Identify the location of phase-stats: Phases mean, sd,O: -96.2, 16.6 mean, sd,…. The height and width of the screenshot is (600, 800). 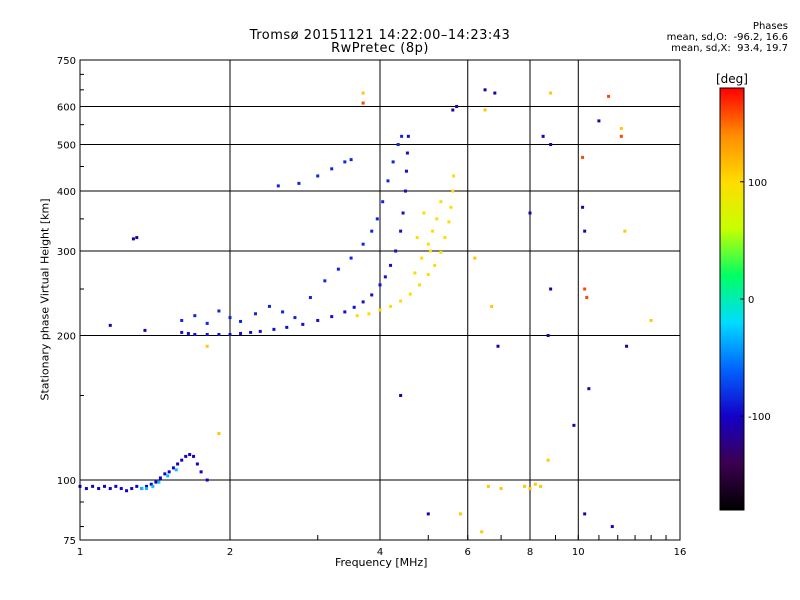
(727, 37).